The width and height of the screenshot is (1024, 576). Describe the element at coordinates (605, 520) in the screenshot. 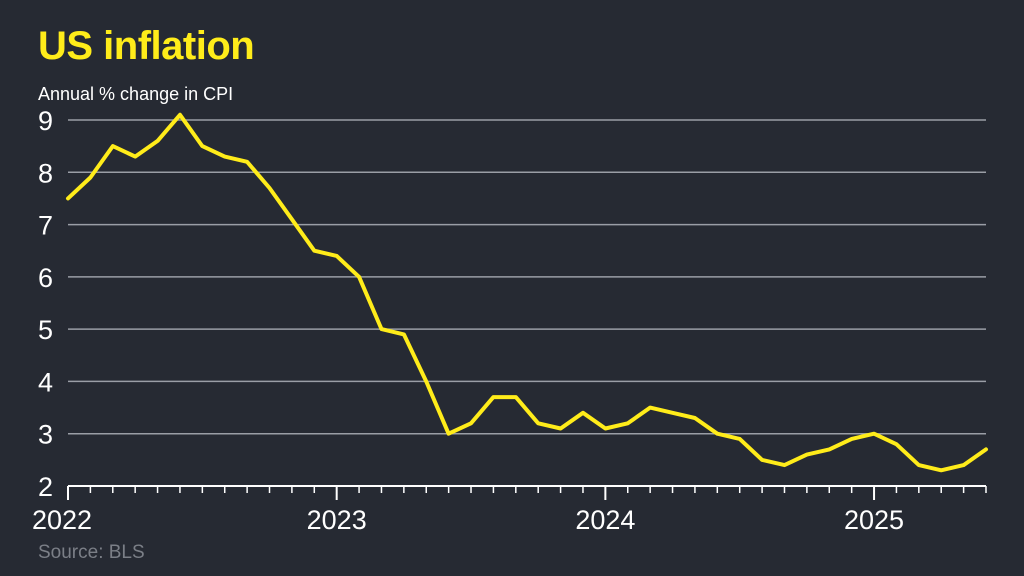

I see `x-tick-label-2024: 2024` at that location.